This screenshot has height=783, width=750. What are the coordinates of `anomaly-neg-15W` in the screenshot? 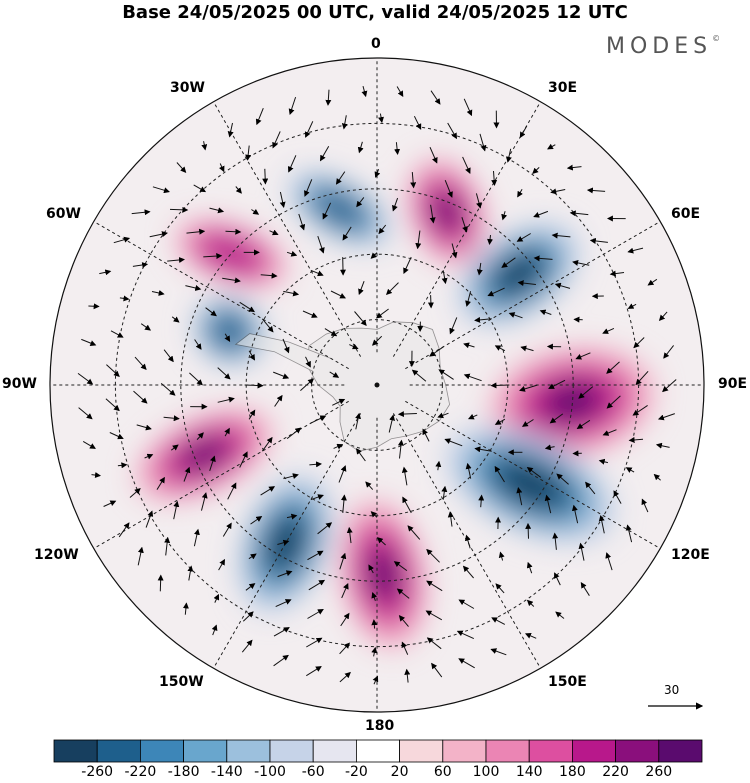 It's located at (339, 209).